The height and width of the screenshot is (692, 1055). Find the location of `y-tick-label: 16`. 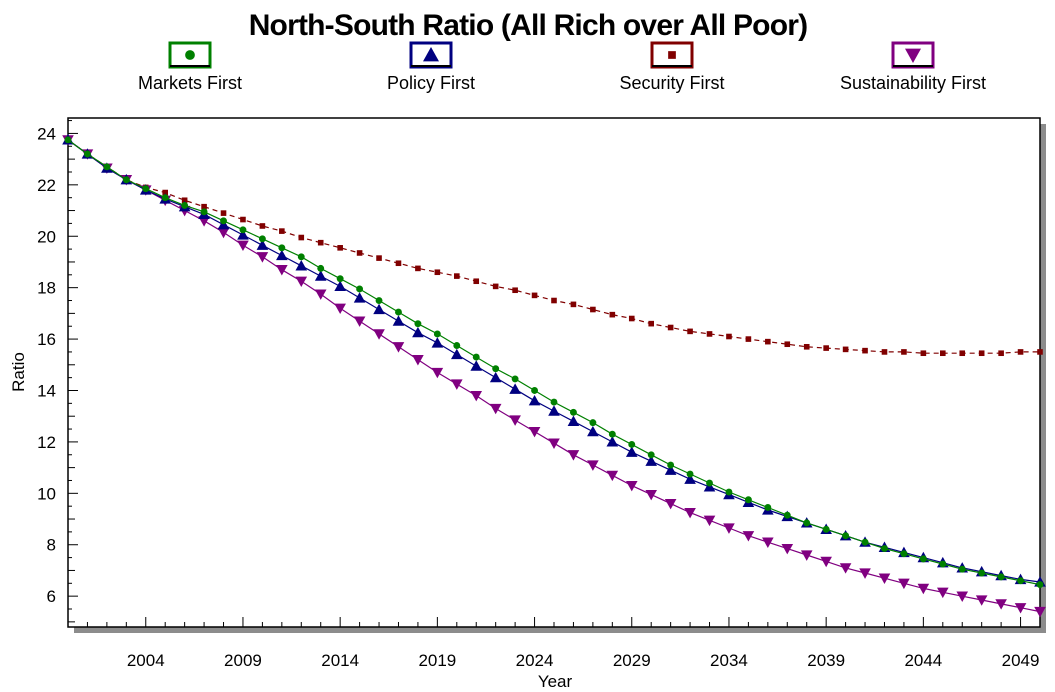

y-tick-label: 16 is located at coordinates (46, 339).